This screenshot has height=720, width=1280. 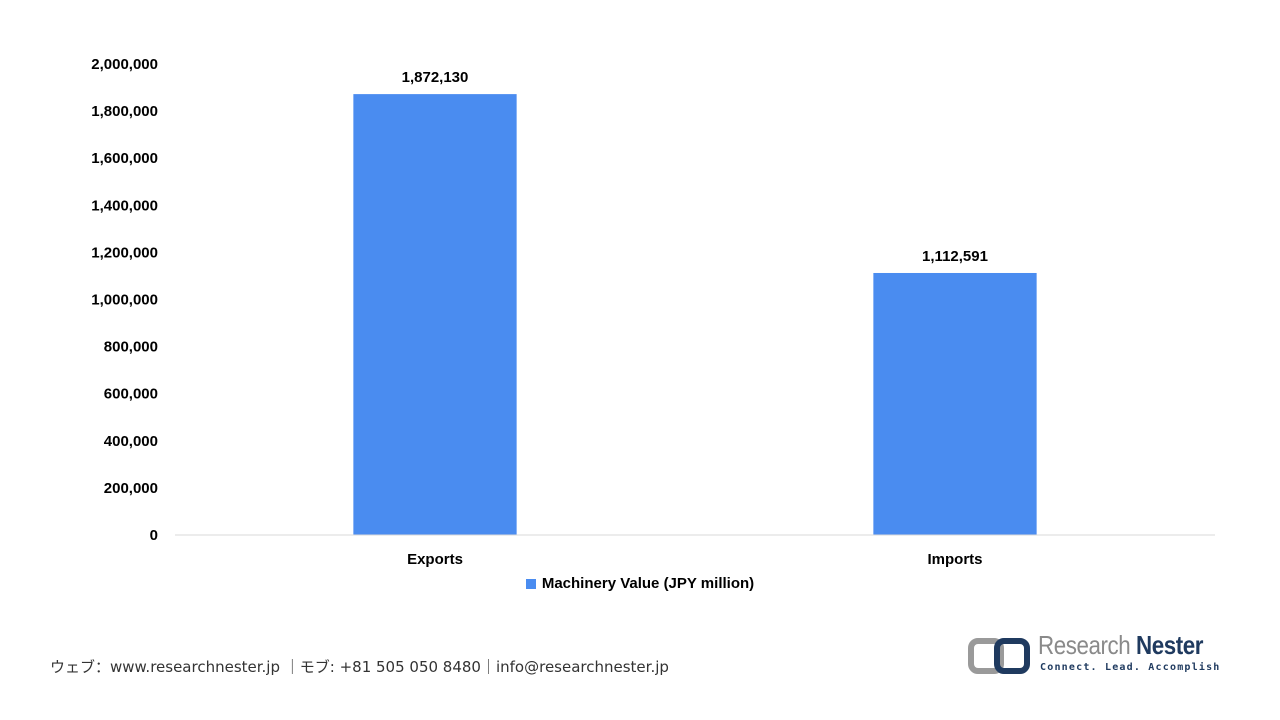 What do you see at coordinates (1084, 645) in the screenshot?
I see `logo-name-research: Research` at bounding box center [1084, 645].